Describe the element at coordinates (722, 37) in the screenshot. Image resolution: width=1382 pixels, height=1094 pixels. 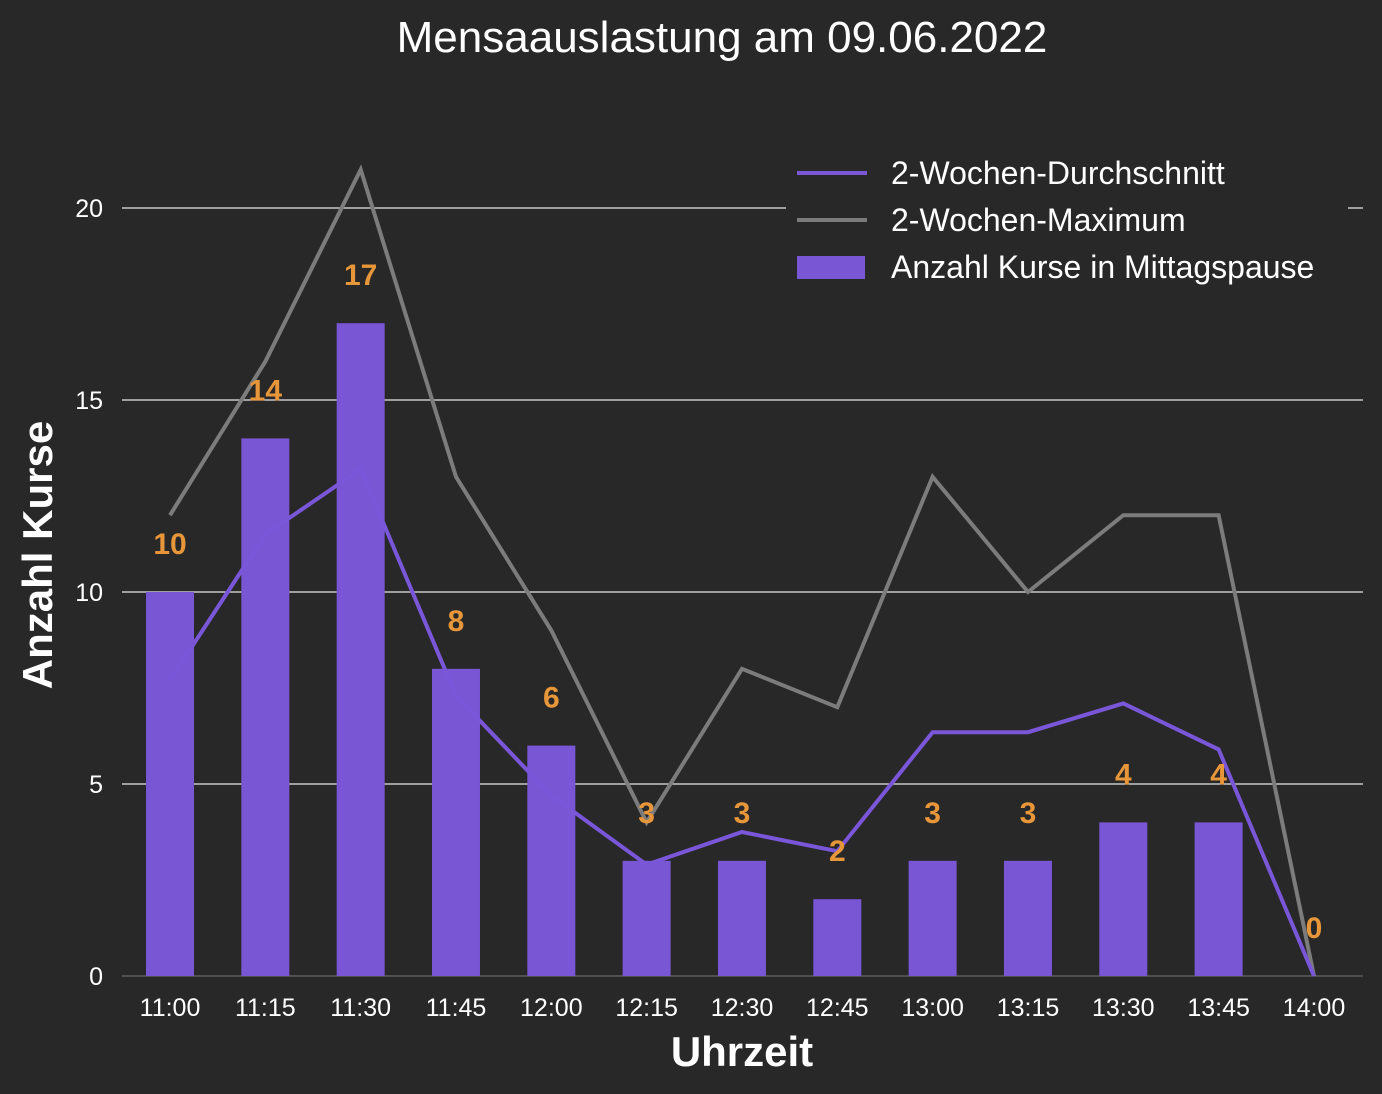
I see `chart-title: Mensaauslastung am 09.06.2022` at that location.